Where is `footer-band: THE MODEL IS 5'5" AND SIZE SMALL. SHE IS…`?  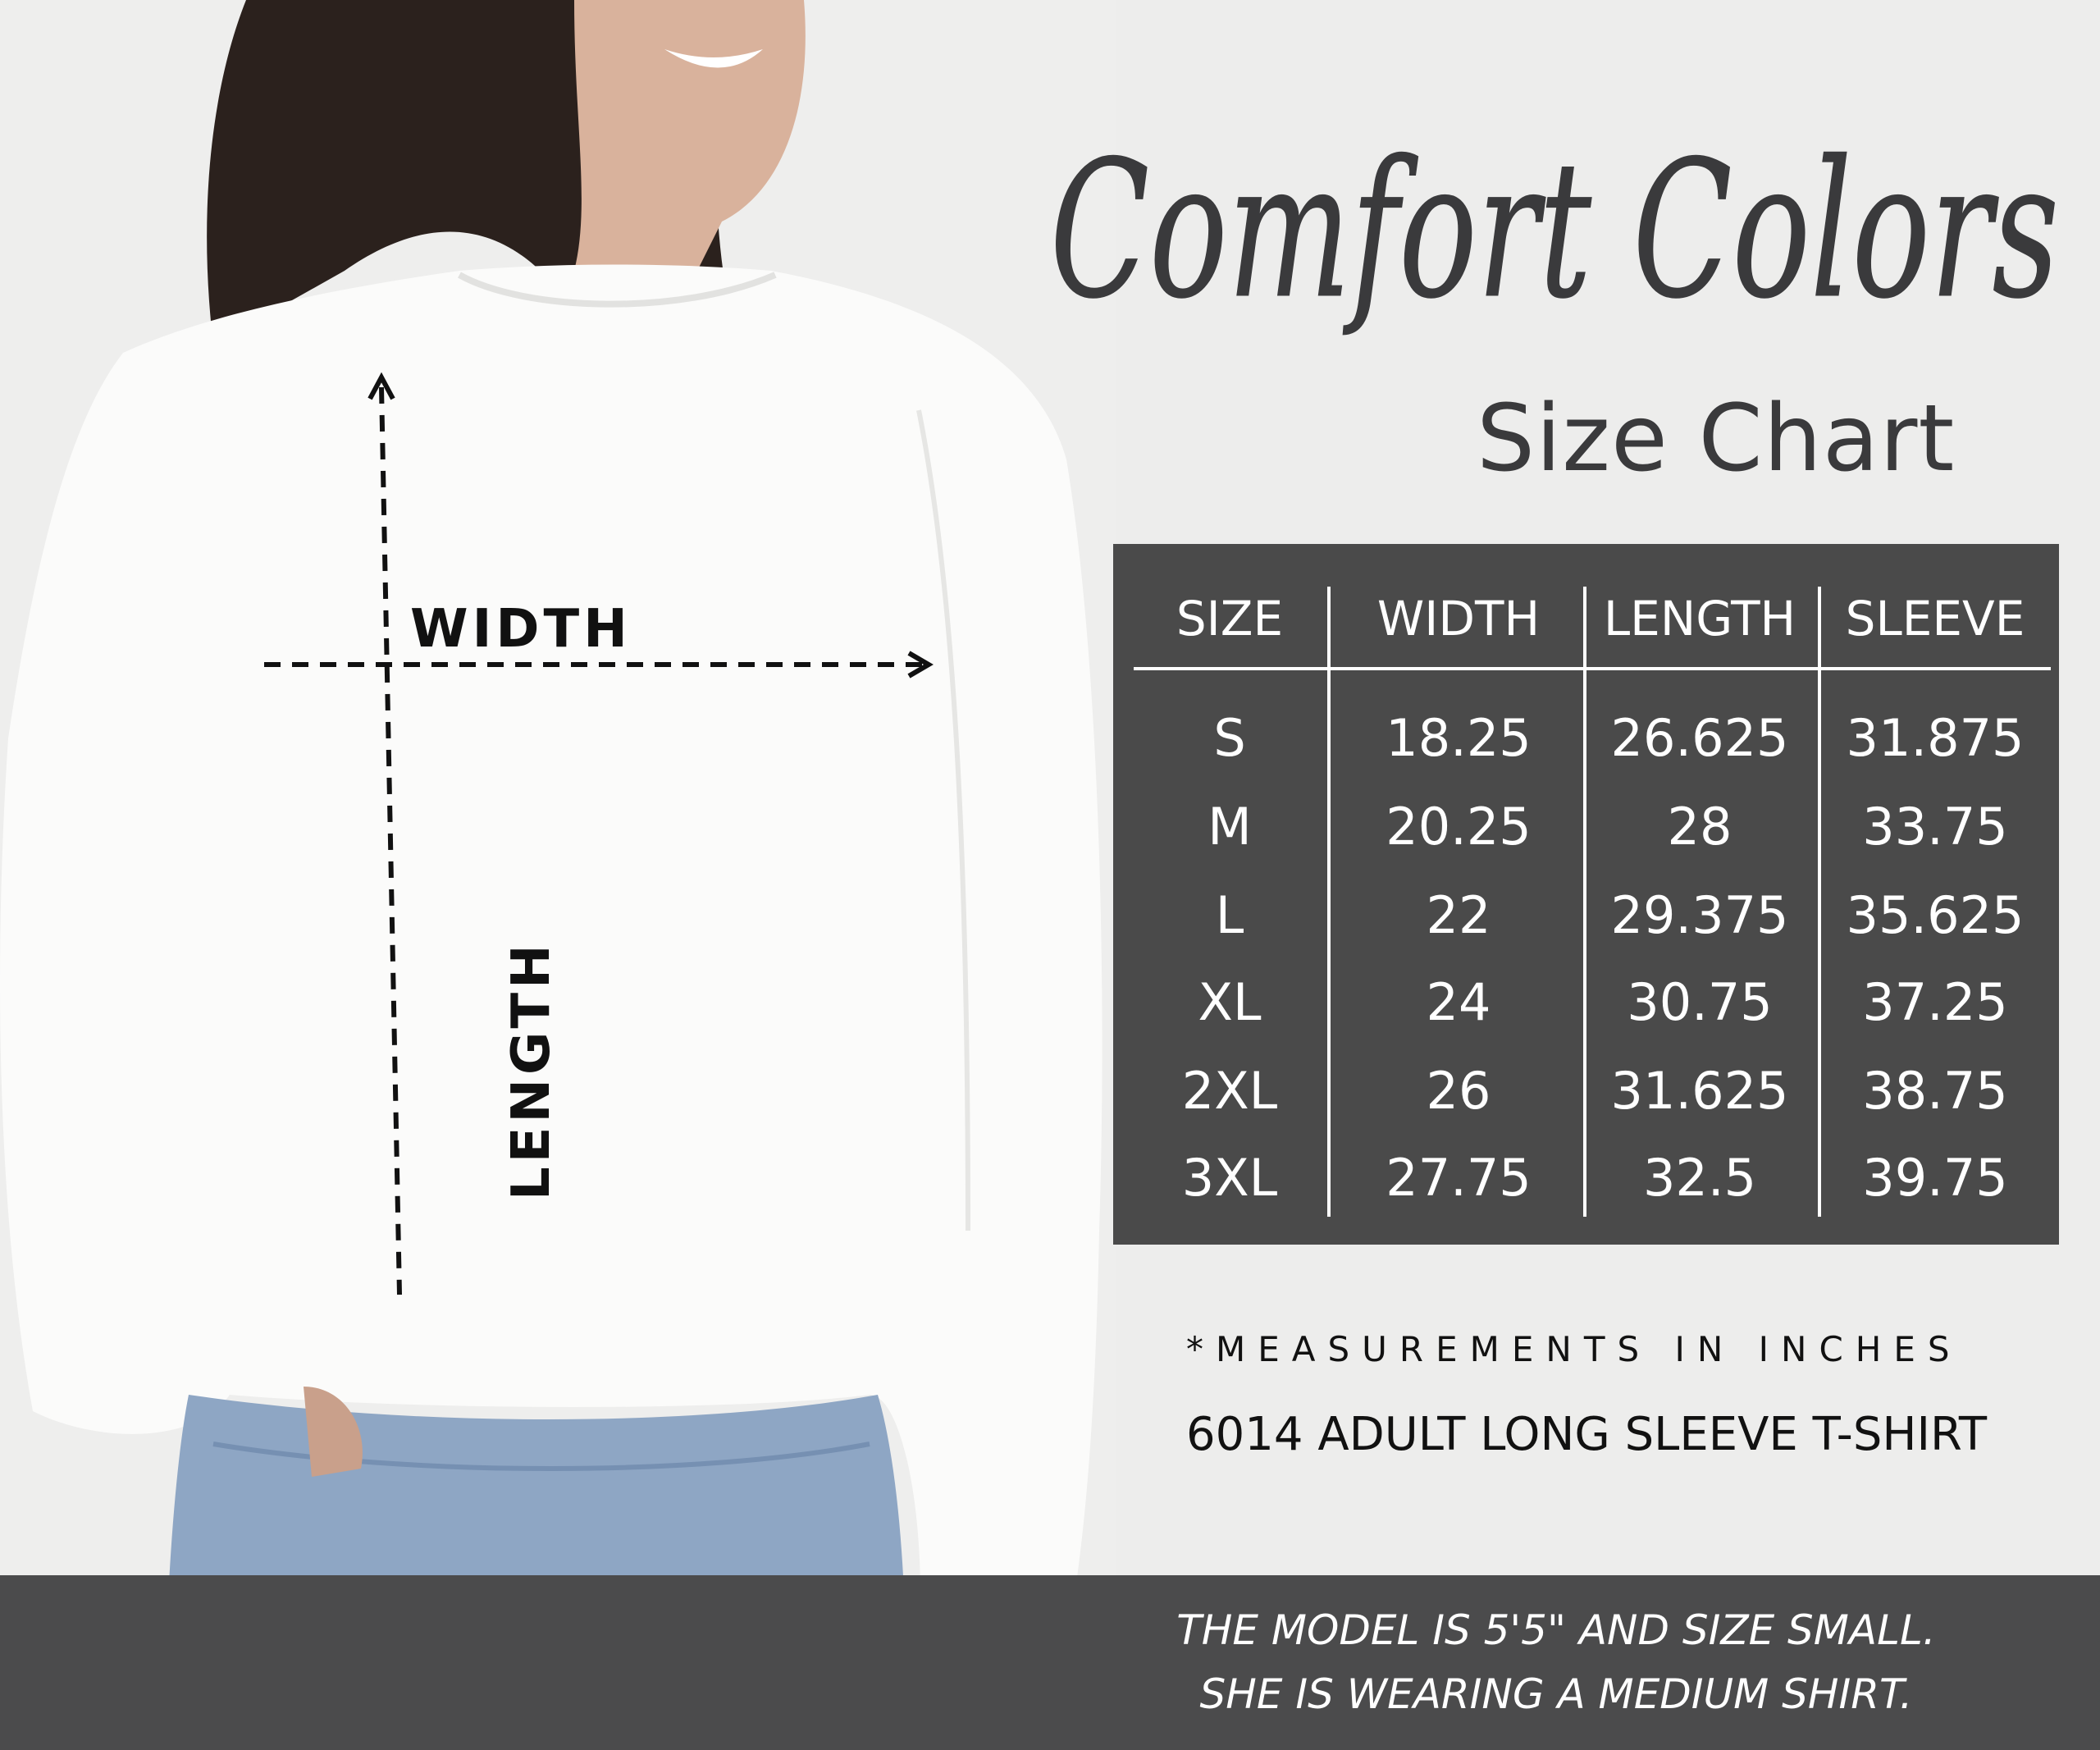 footer-band: THE MODEL IS 5'5" AND SIZE SMALL. SHE IS… is located at coordinates (1050, 1662).